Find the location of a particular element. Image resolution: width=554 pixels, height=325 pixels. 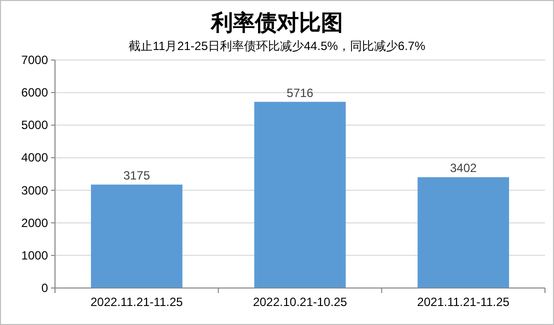

y-tick-label: 0 is located at coordinates (44, 288).